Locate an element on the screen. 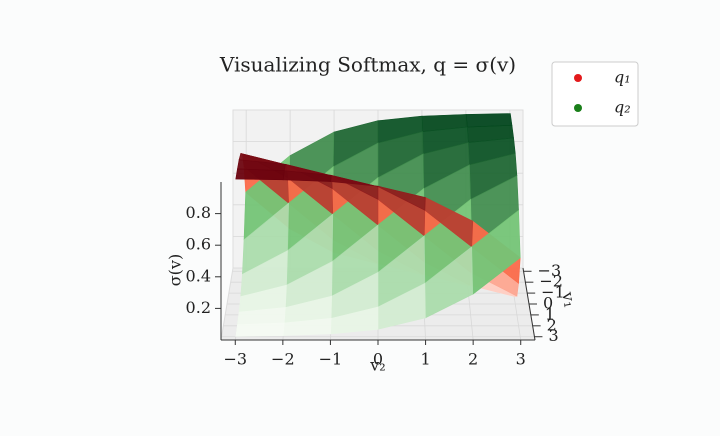  x-tick-label: −1 is located at coordinates (331, 359).